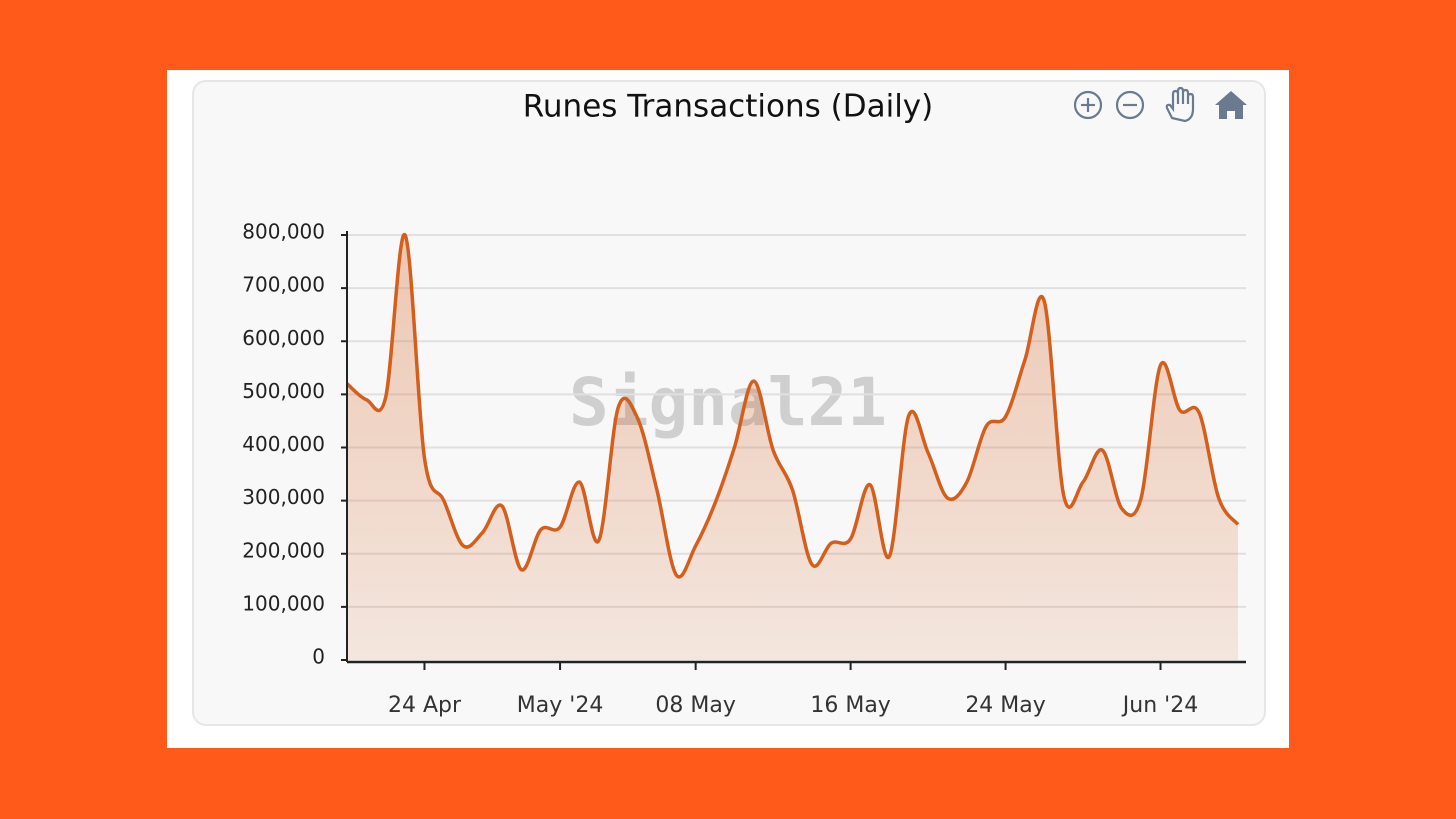 The width and height of the screenshot is (1456, 819). I want to click on y-tick-label: 0, so click(318, 657).